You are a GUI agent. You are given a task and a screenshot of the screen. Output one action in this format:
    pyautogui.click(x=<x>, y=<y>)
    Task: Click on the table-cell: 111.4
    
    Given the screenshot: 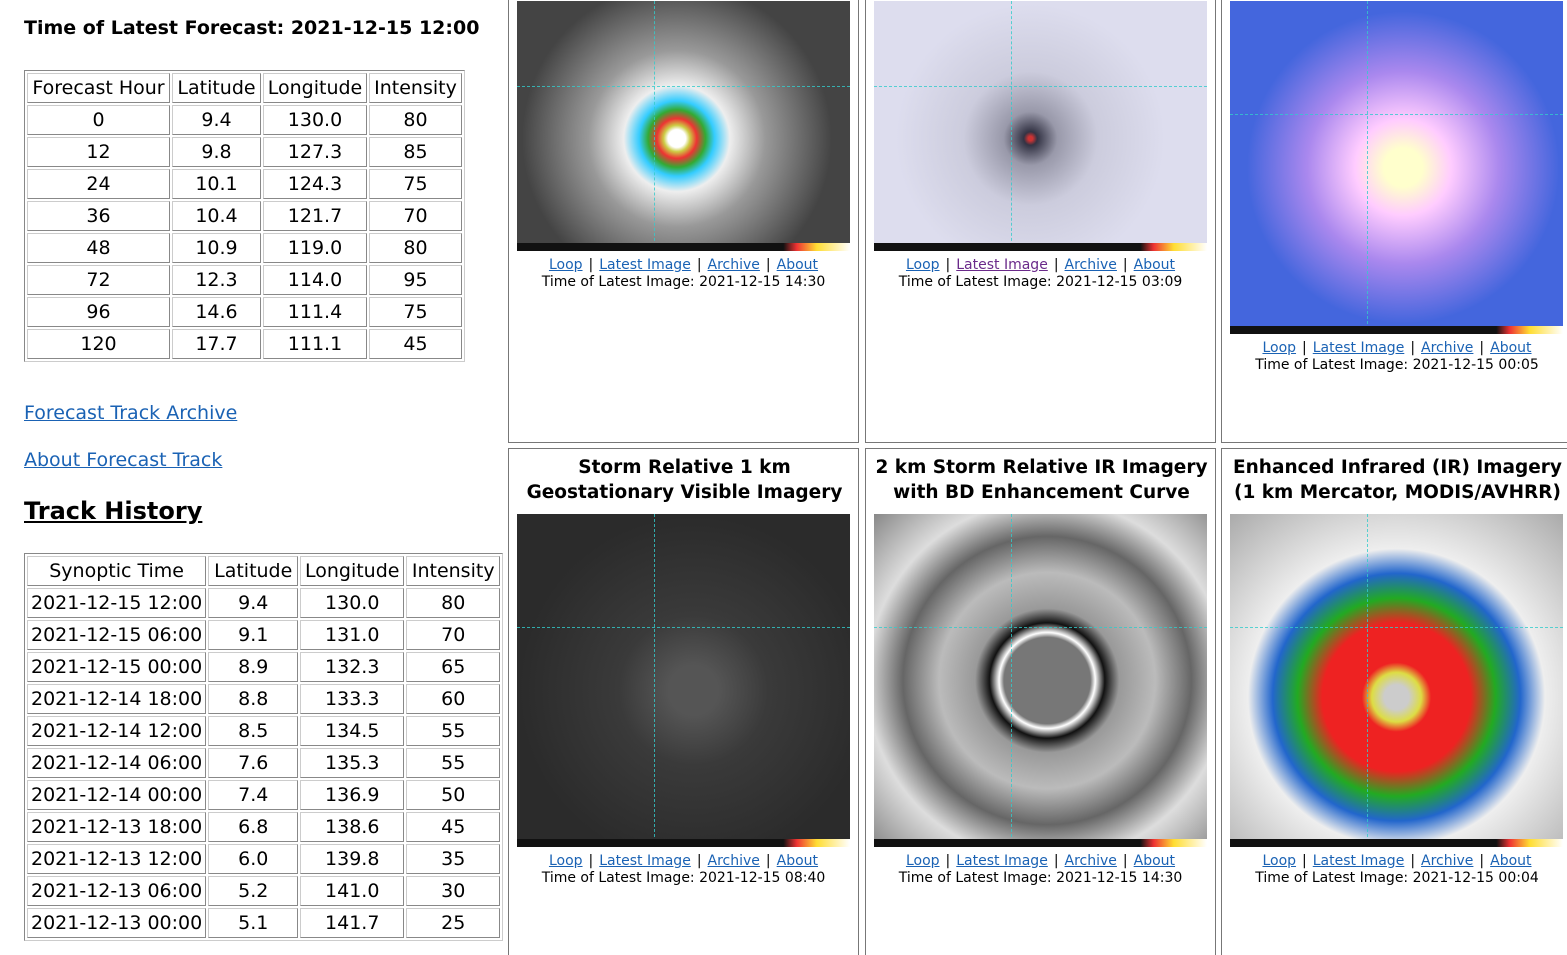 What is the action you would take?
    pyautogui.click(x=315, y=312)
    